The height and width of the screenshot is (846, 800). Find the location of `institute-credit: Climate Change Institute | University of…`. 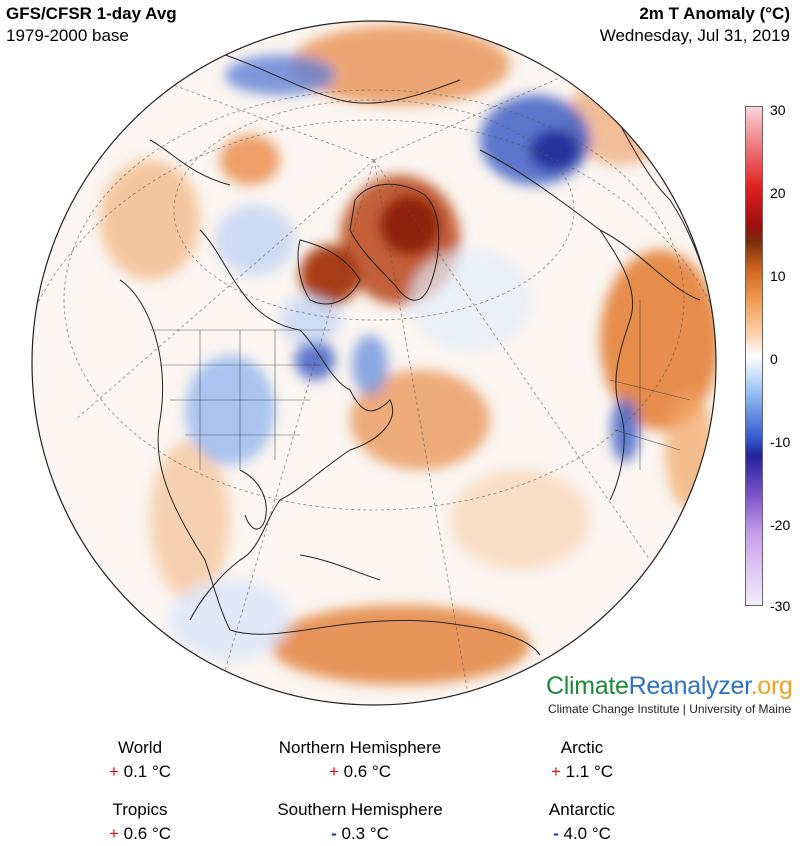

institute-credit: Climate Change Institute | University of… is located at coordinates (670, 709).